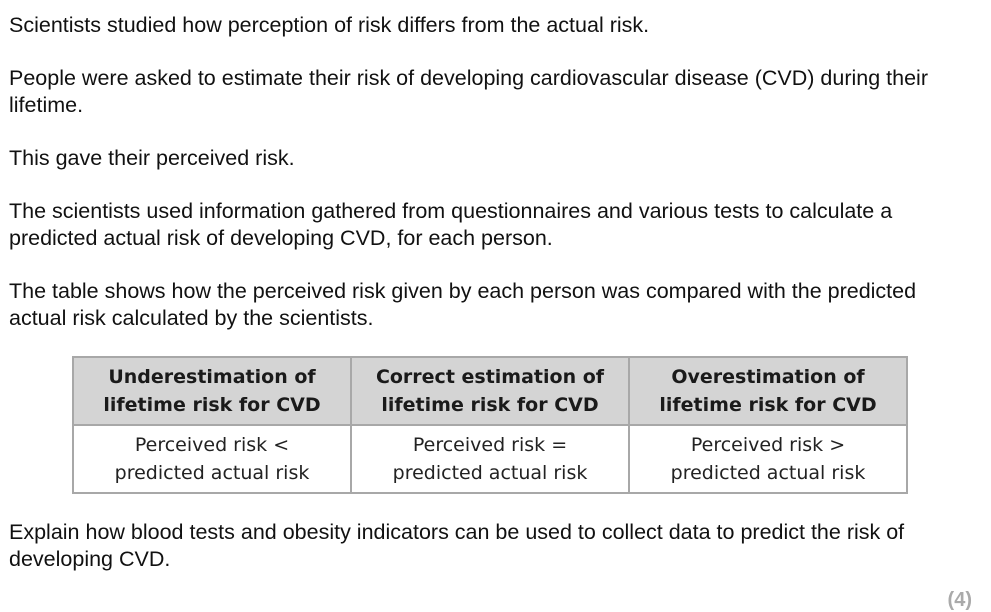 This screenshot has width=991, height=612. I want to click on header-line: Underestimation of, so click(212, 377).